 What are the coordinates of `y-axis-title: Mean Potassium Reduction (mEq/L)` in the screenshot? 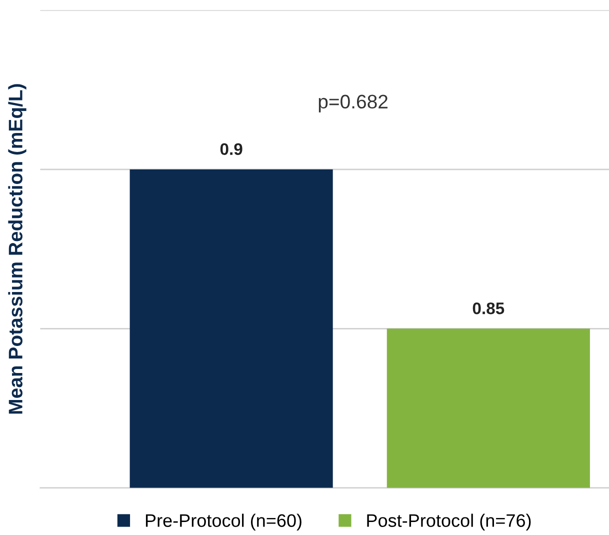 It's located at (17, 249).